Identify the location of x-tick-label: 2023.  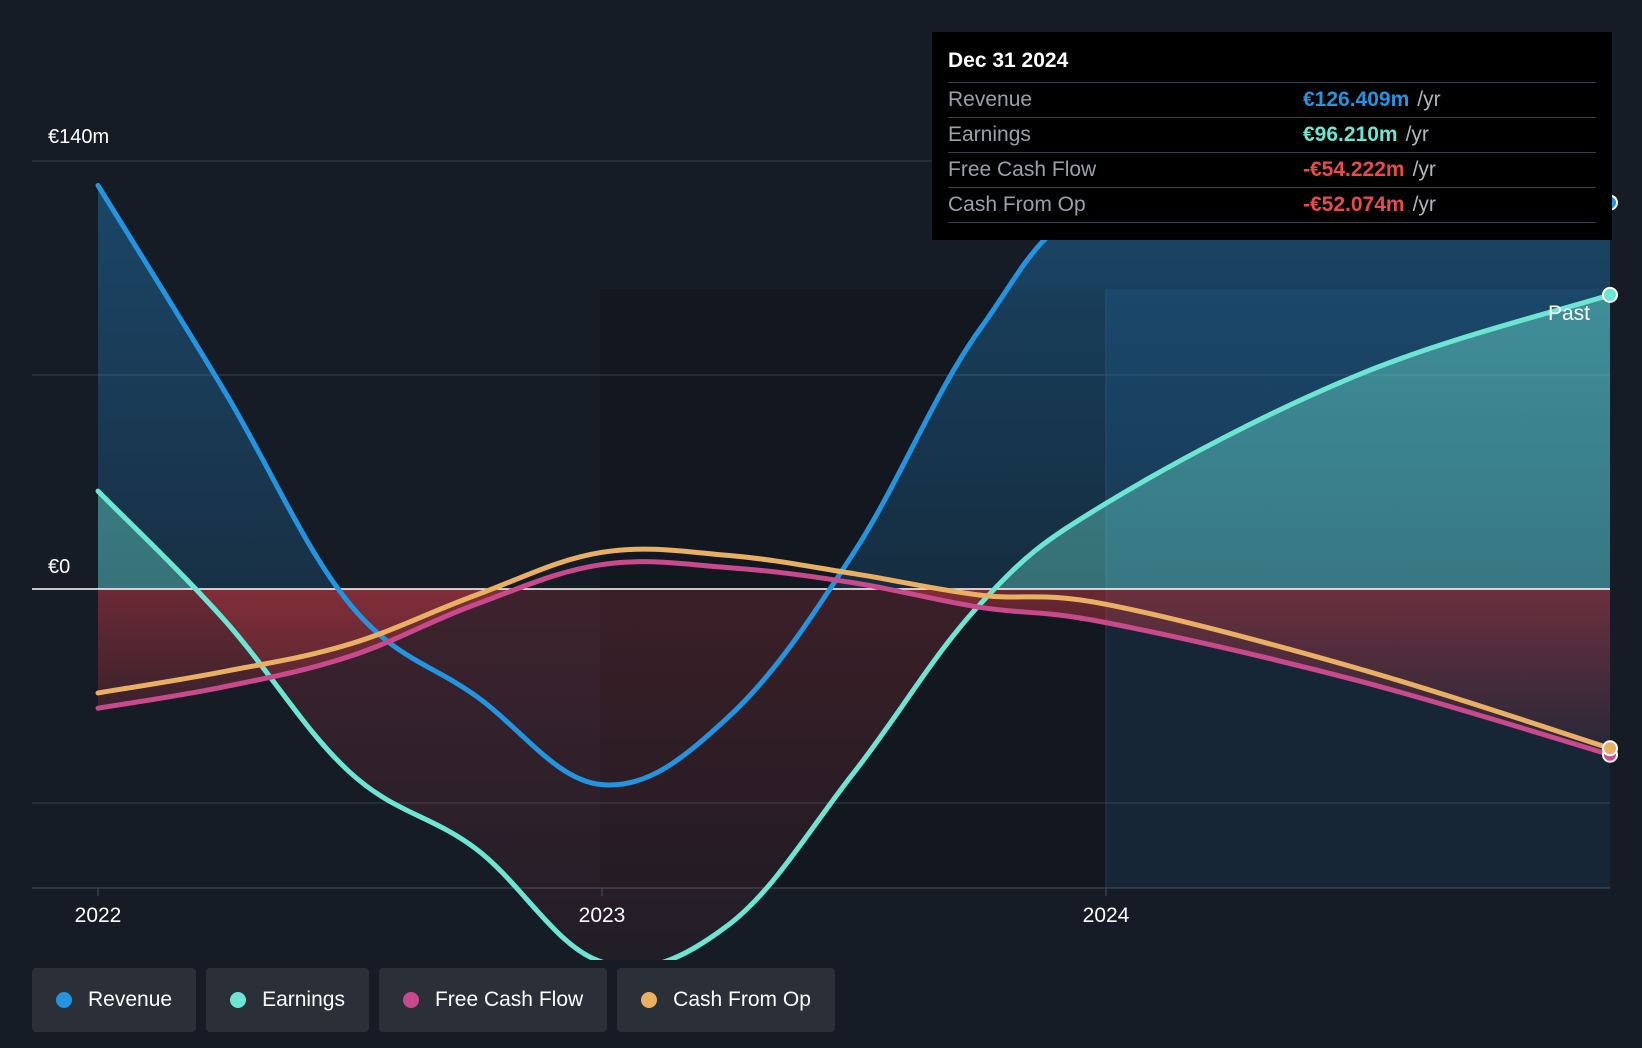
(602, 915).